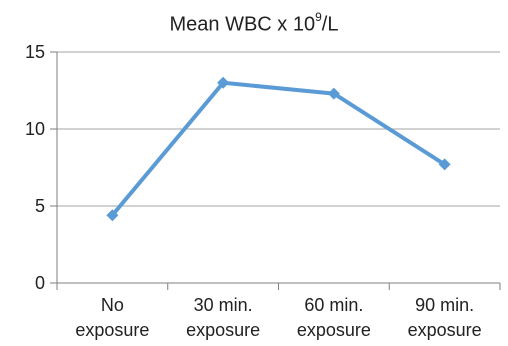 Image resolution: width=508 pixels, height=346 pixels. Describe the element at coordinates (40, 206) in the screenshot. I see `y-tick-label-5: 5` at that location.